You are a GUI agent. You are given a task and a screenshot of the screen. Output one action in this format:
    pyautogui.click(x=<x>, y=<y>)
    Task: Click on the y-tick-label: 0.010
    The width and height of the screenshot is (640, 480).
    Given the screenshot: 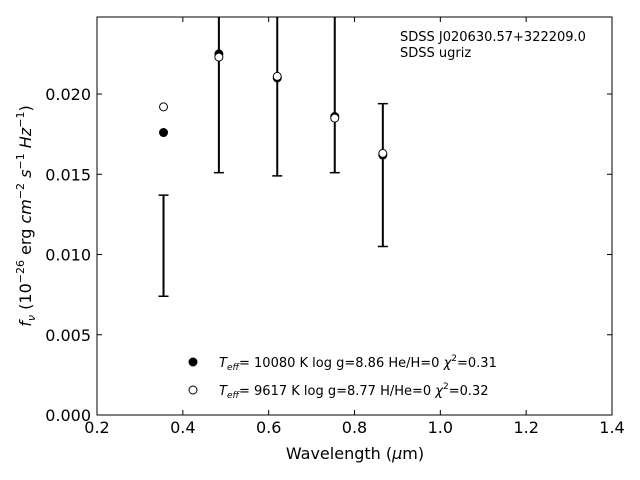 What is the action you would take?
    pyautogui.click(x=68, y=255)
    